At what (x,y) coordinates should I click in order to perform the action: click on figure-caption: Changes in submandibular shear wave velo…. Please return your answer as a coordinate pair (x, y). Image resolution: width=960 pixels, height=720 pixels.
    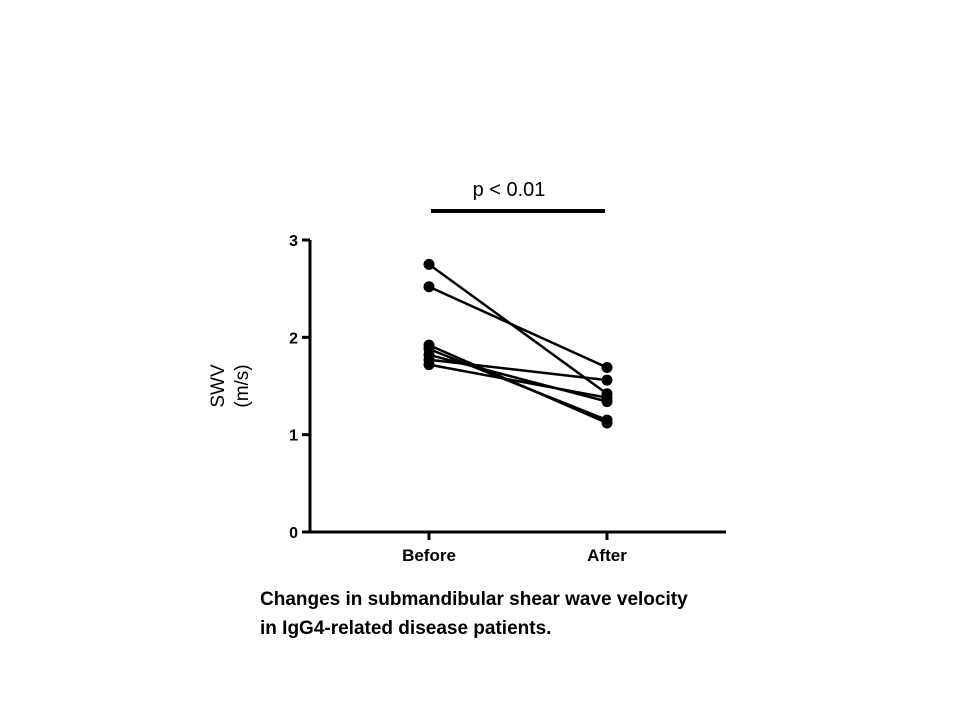
    Looking at the image, I should click on (520, 614).